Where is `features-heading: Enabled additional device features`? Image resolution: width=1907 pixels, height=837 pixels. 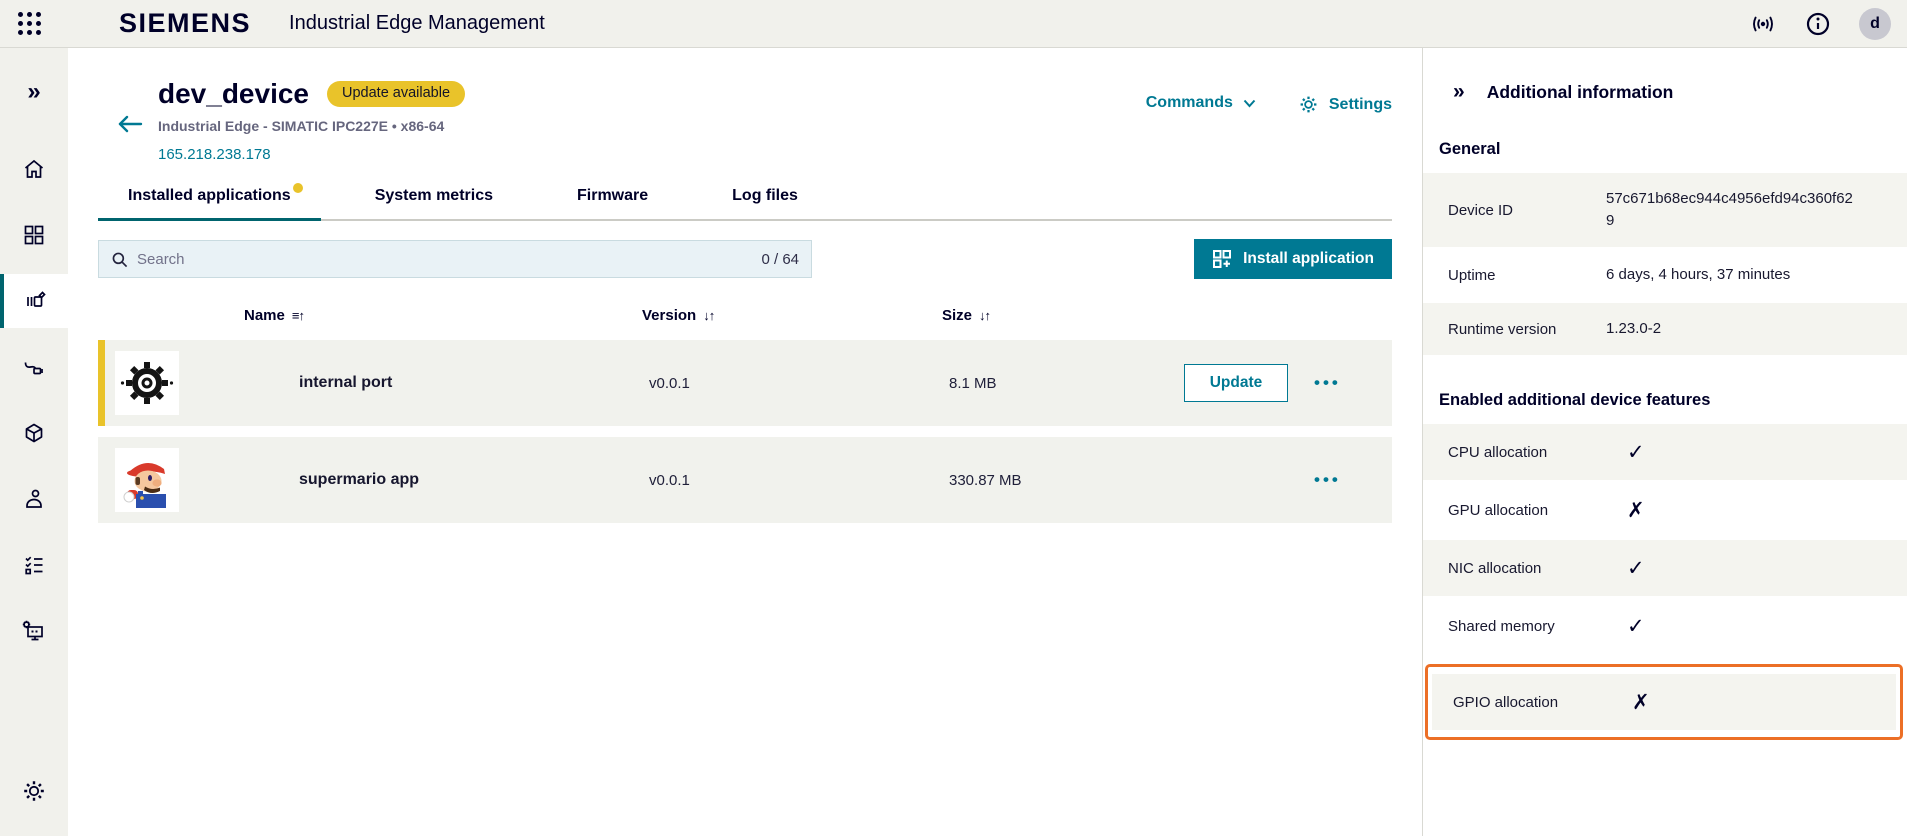
features-heading: Enabled additional device features is located at coordinates (1575, 400).